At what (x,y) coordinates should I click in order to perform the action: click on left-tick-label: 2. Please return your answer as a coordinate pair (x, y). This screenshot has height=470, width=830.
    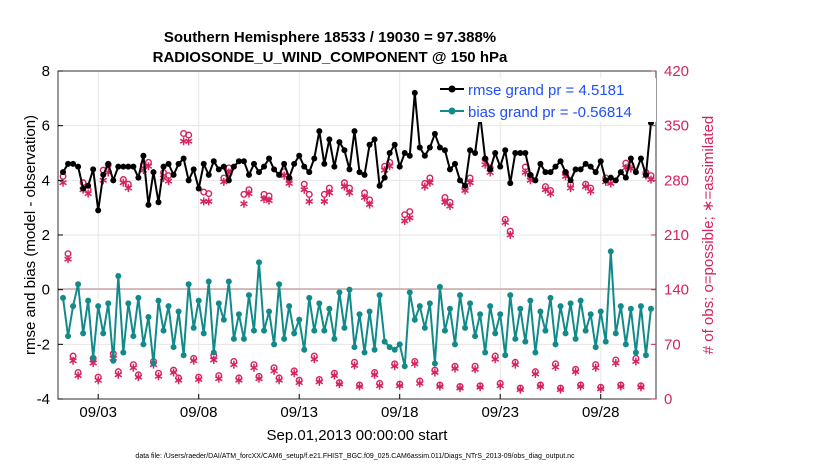
    Looking at the image, I should click on (46, 235).